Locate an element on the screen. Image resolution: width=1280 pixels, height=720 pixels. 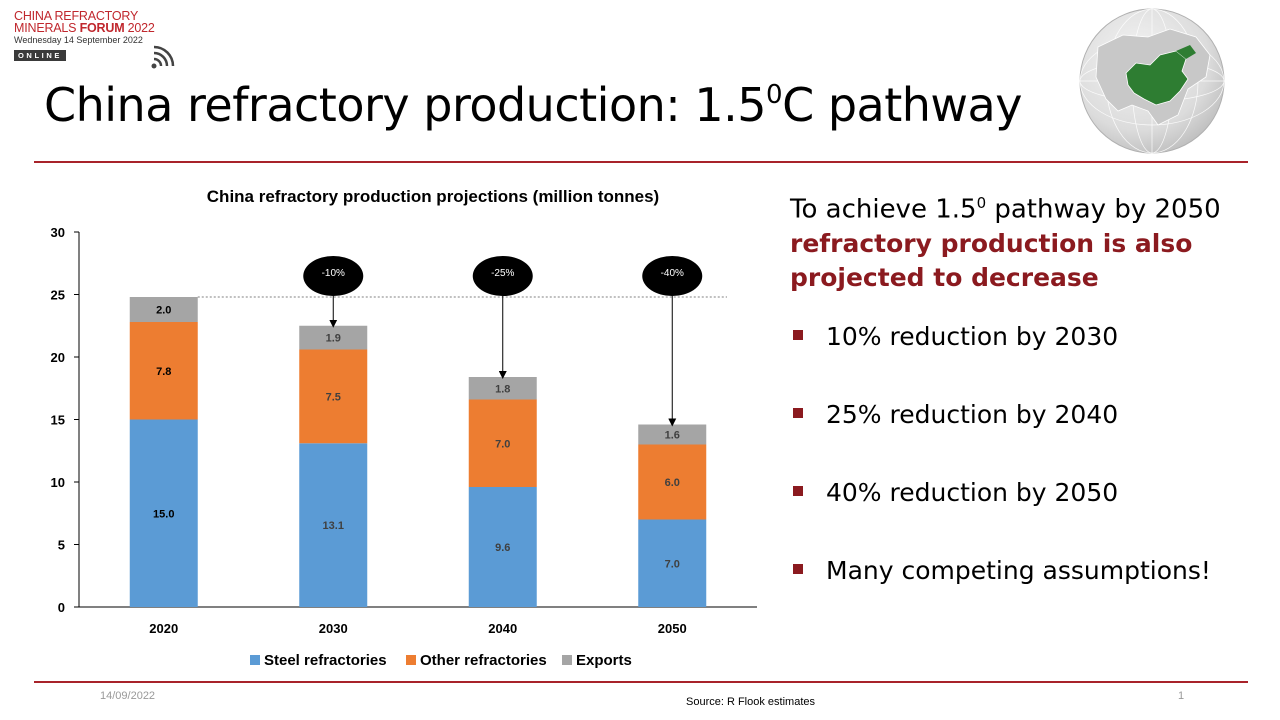
x-tick-label: 2030 is located at coordinates (333, 628).